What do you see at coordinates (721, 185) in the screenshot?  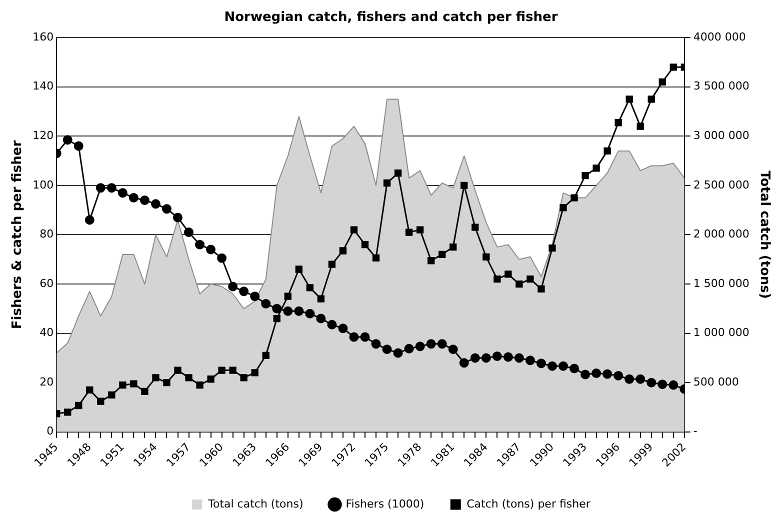 I see `y2-tick-label: 2 500 000` at bounding box center [721, 185].